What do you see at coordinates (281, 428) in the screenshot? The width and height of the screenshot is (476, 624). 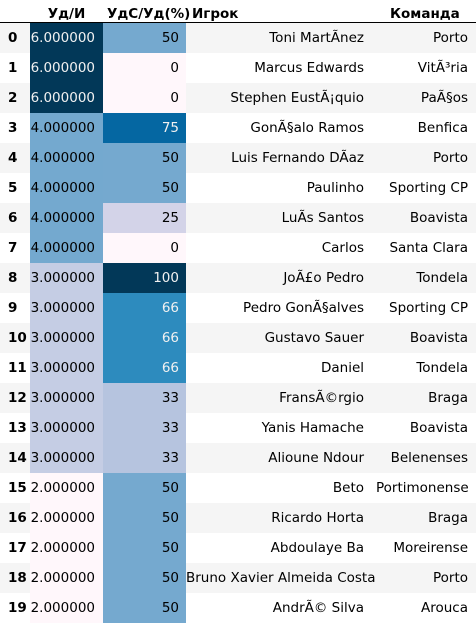 I see `player-cell: Yanis Hamache` at bounding box center [281, 428].